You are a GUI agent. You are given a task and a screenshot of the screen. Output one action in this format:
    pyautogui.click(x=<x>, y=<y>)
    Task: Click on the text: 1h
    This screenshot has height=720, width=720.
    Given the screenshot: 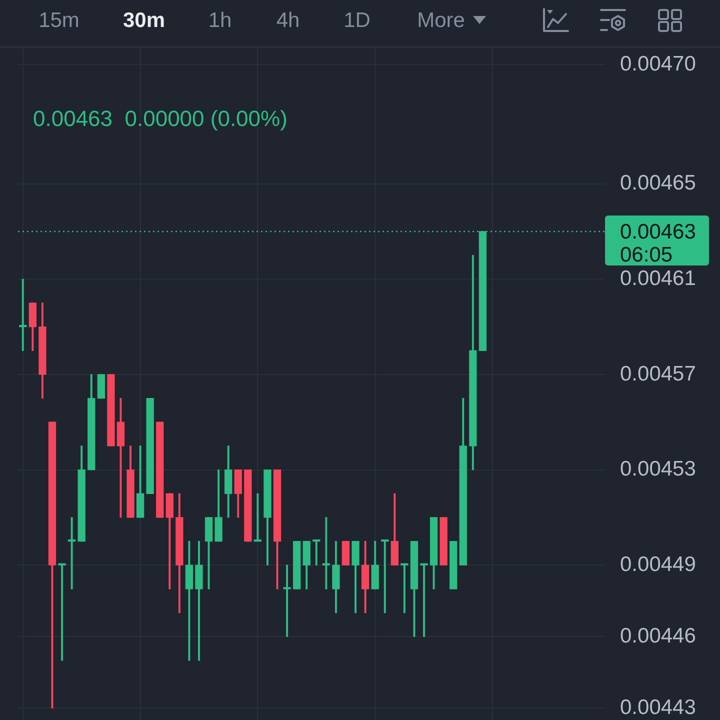 What is the action you would take?
    pyautogui.click(x=220, y=21)
    